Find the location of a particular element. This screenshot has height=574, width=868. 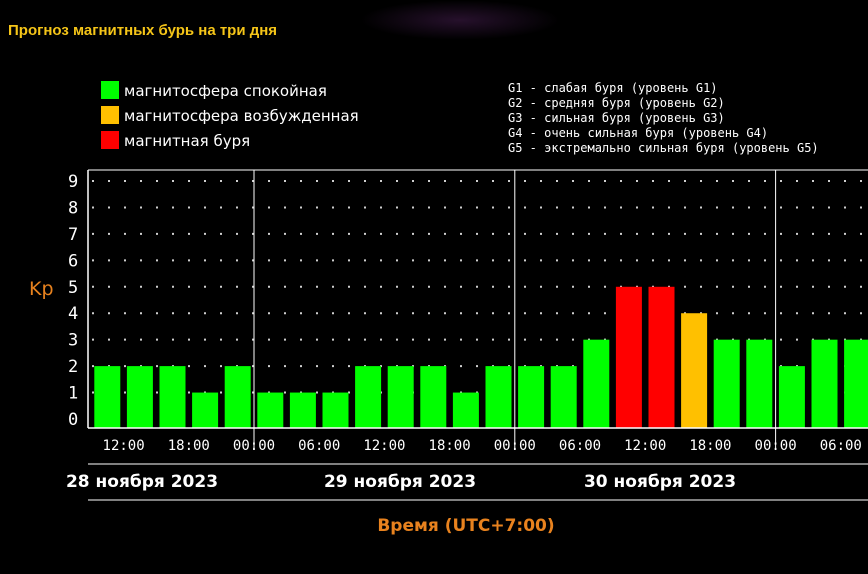

legend-swatch-storm is located at coordinates (110, 140).